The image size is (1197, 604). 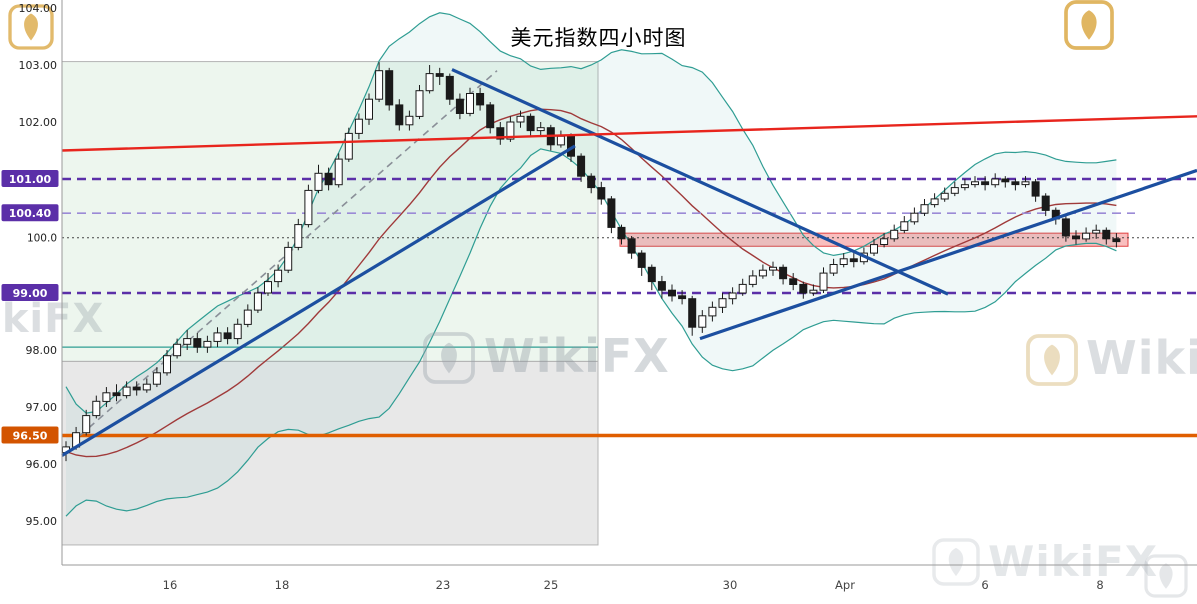 What do you see at coordinates (42, 407) in the screenshot?
I see `y-tick-label: 97.00` at bounding box center [42, 407].